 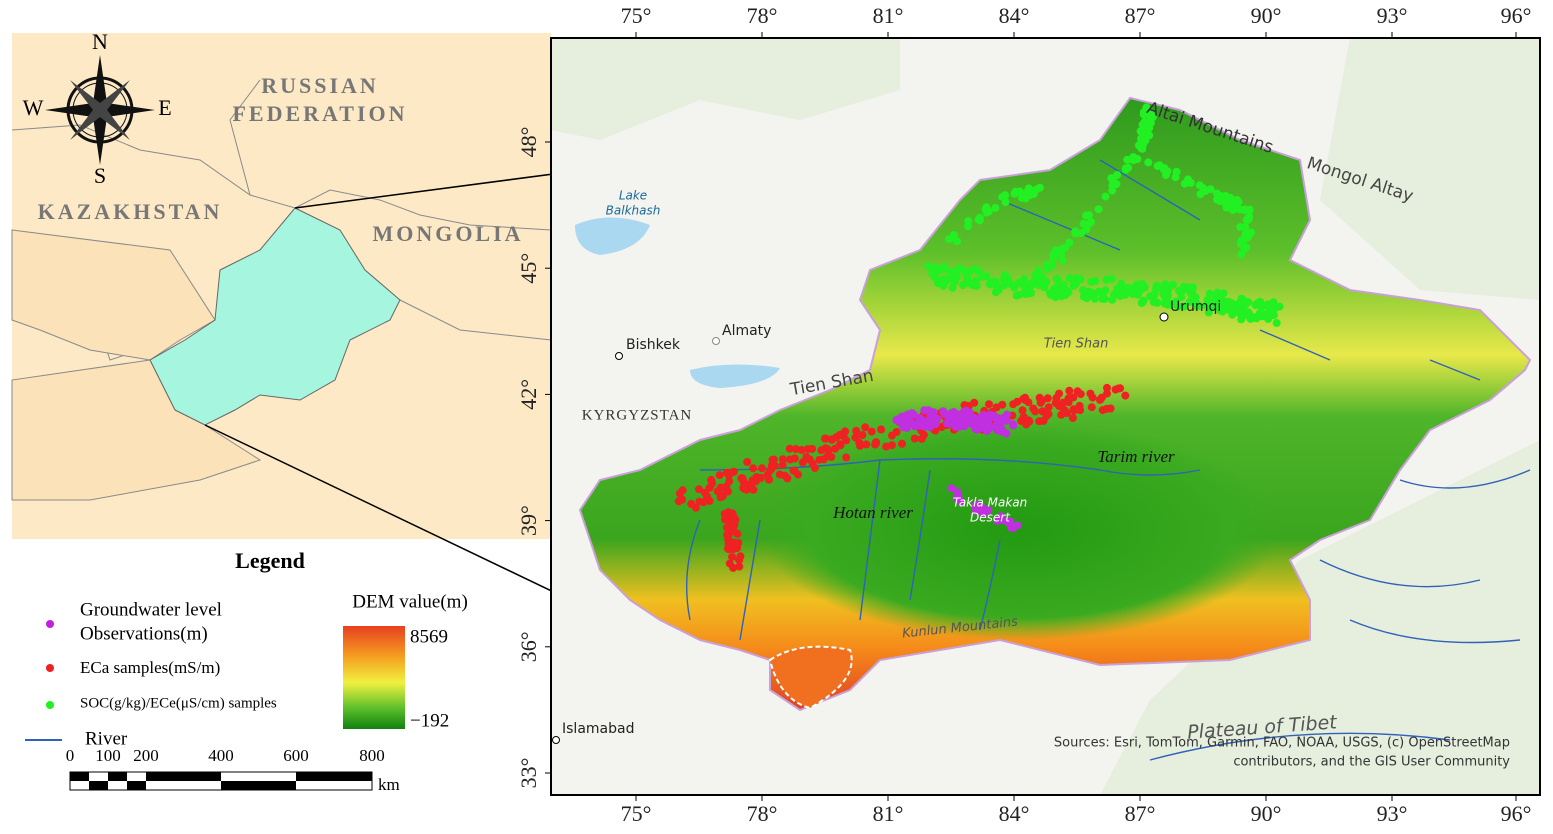 I want to click on scale-unit: km, so click(x=389, y=784).